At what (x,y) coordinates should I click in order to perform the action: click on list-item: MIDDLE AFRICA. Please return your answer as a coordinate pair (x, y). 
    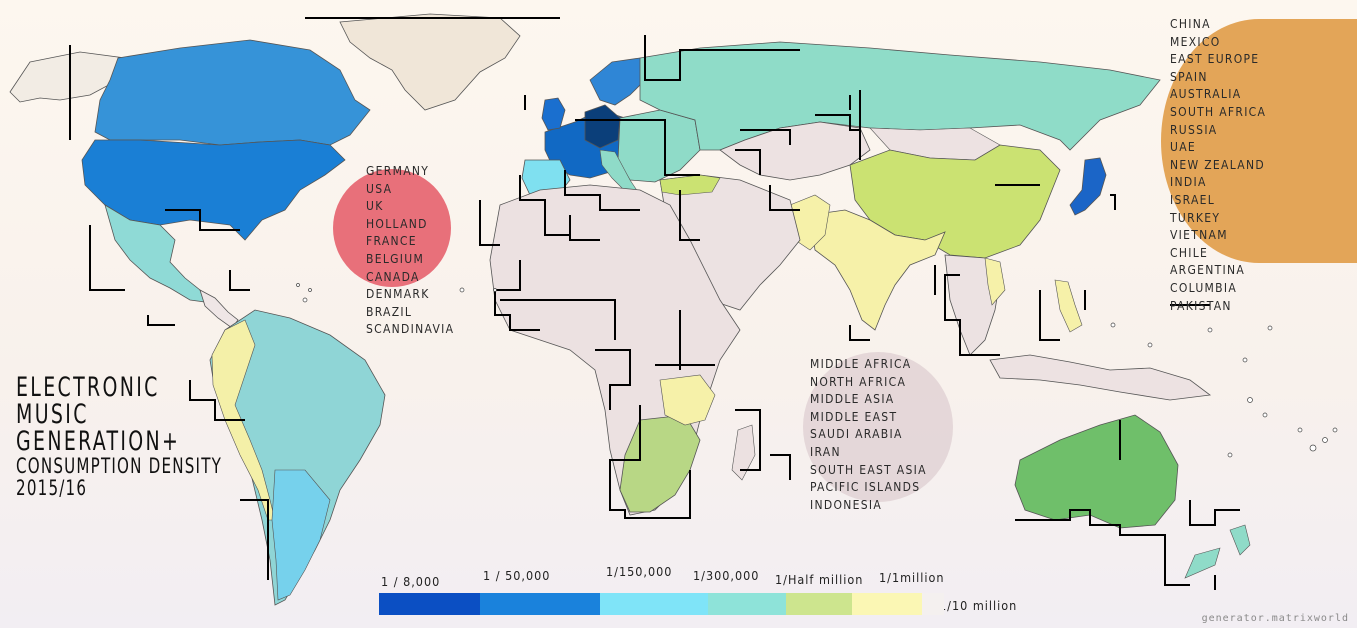
    Looking at the image, I should click on (861, 364).